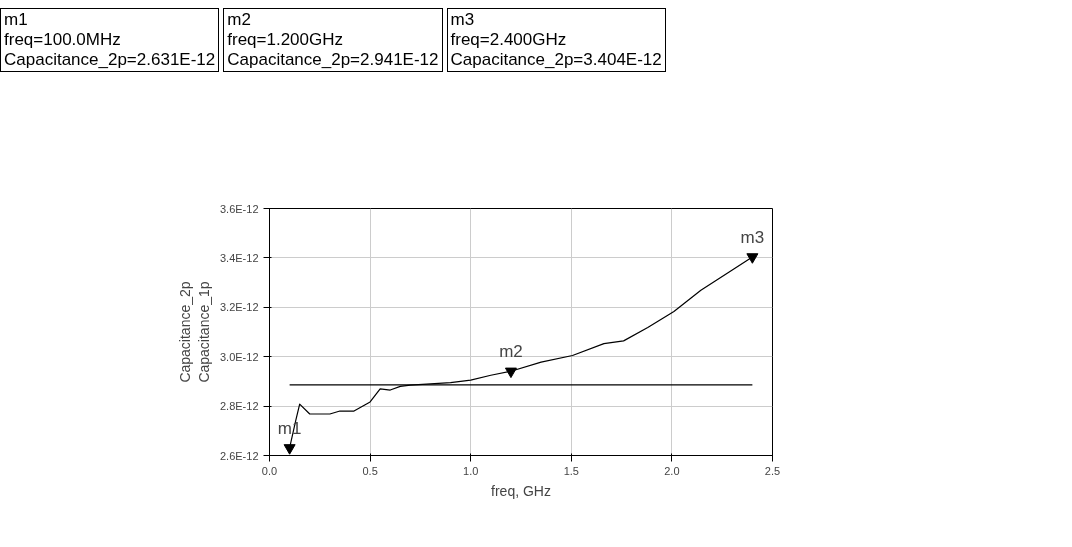 This screenshot has width=1072, height=547. What do you see at coordinates (239, 208) in the screenshot?
I see `y-tick-label: 3.6E-12` at bounding box center [239, 208].